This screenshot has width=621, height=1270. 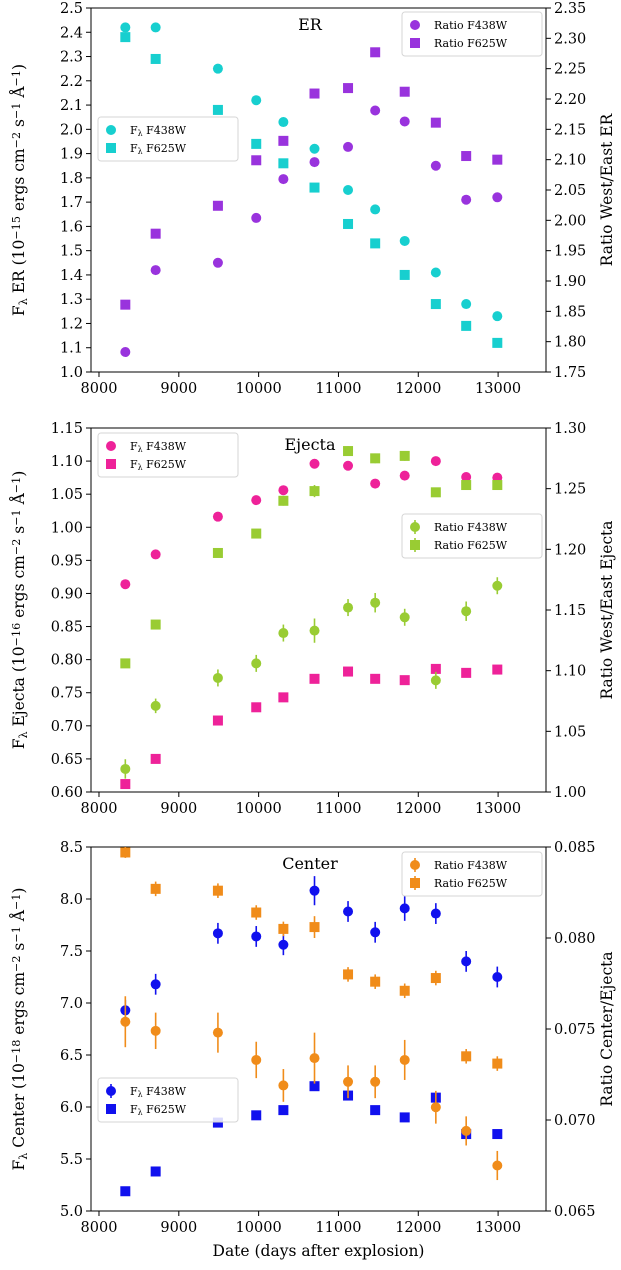 What do you see at coordinates (158, 447) in the screenshot?
I see `legend-label: Fλ F438W` at bounding box center [158, 447].